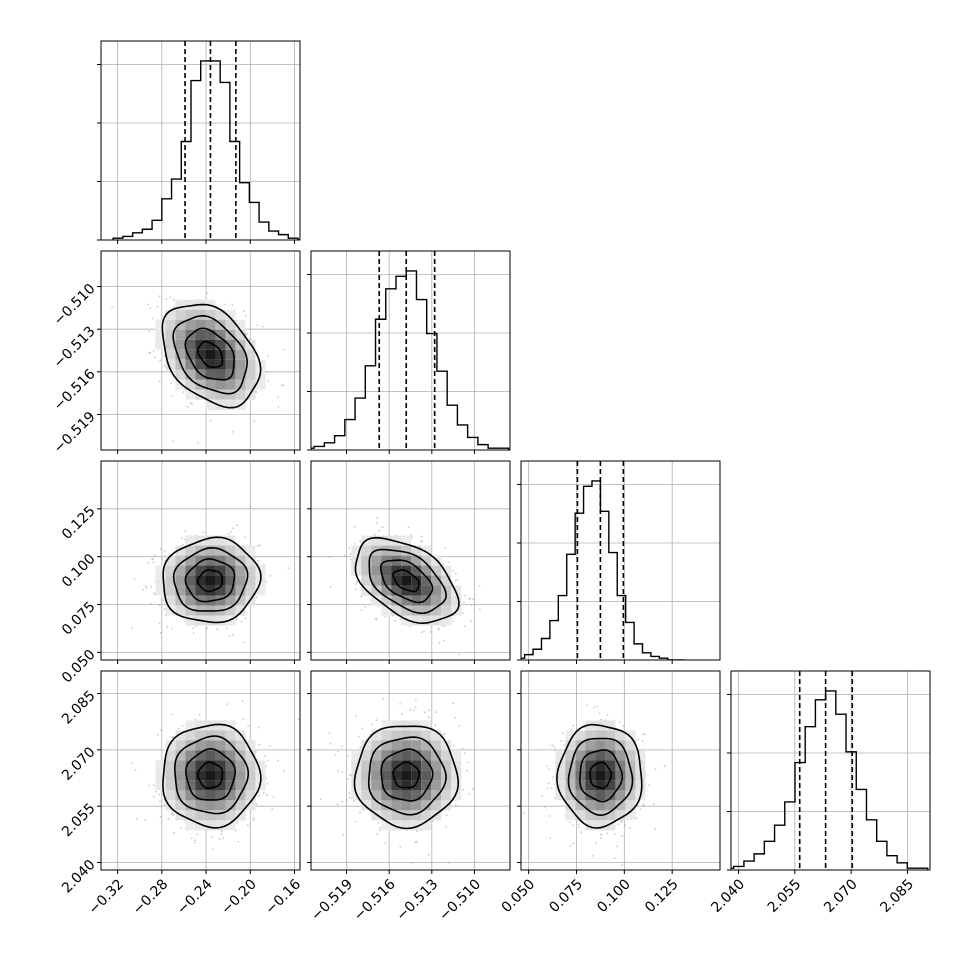  I want to click on x-tick-label-0-3: −0.20, so click(239, 897).